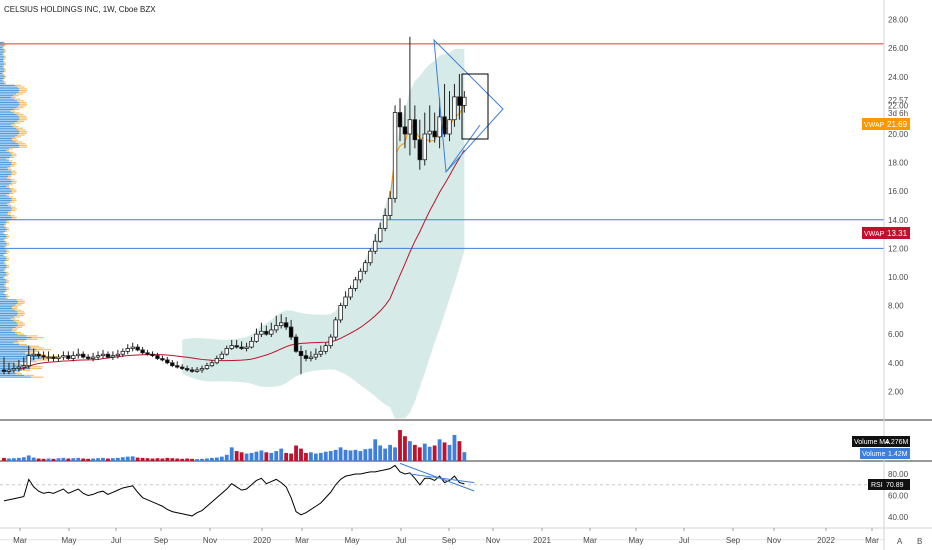  Describe the element at coordinates (493, 540) in the screenshot. I see `time-tick-label: Nov` at that location.